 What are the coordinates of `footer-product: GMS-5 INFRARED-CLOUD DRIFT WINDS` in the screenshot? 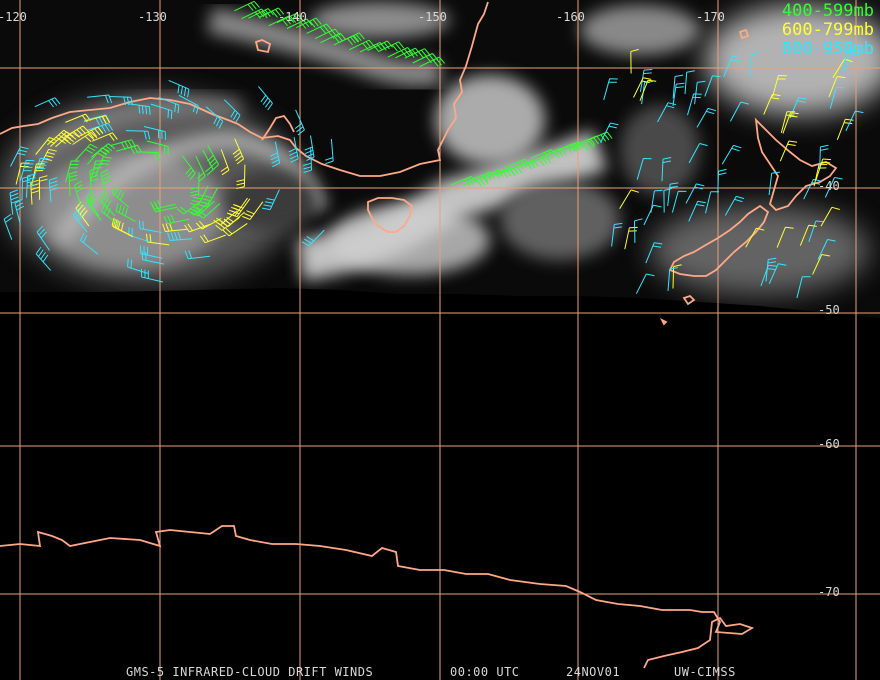 It's located at (250, 672).